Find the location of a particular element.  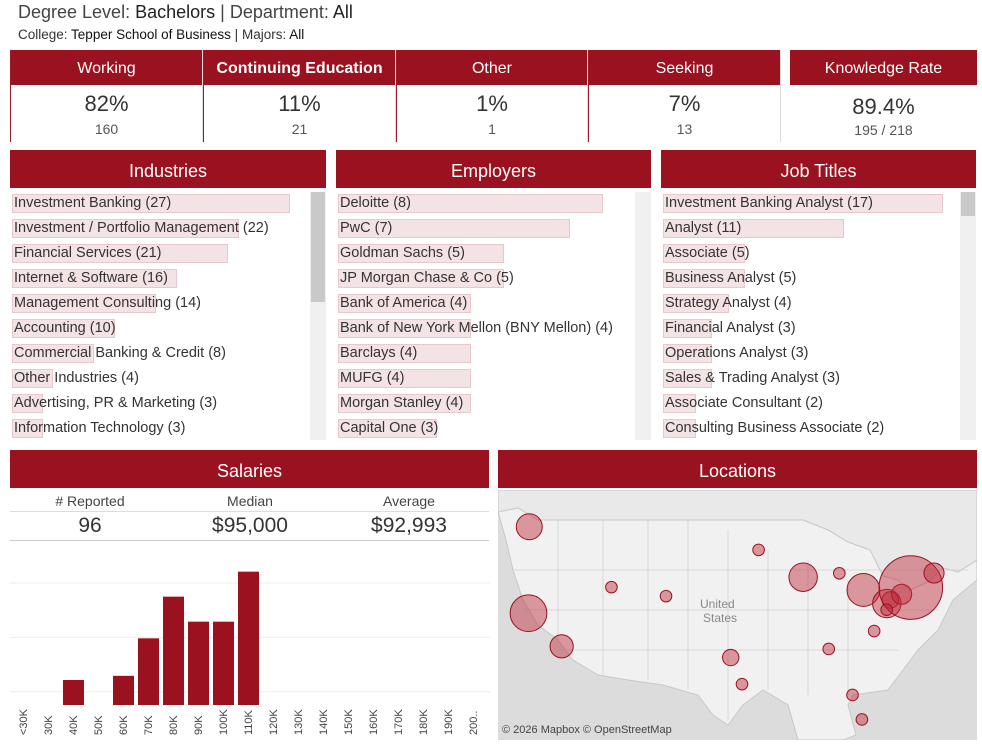

college-value: Tepper School of Business is located at coordinates (151, 34).